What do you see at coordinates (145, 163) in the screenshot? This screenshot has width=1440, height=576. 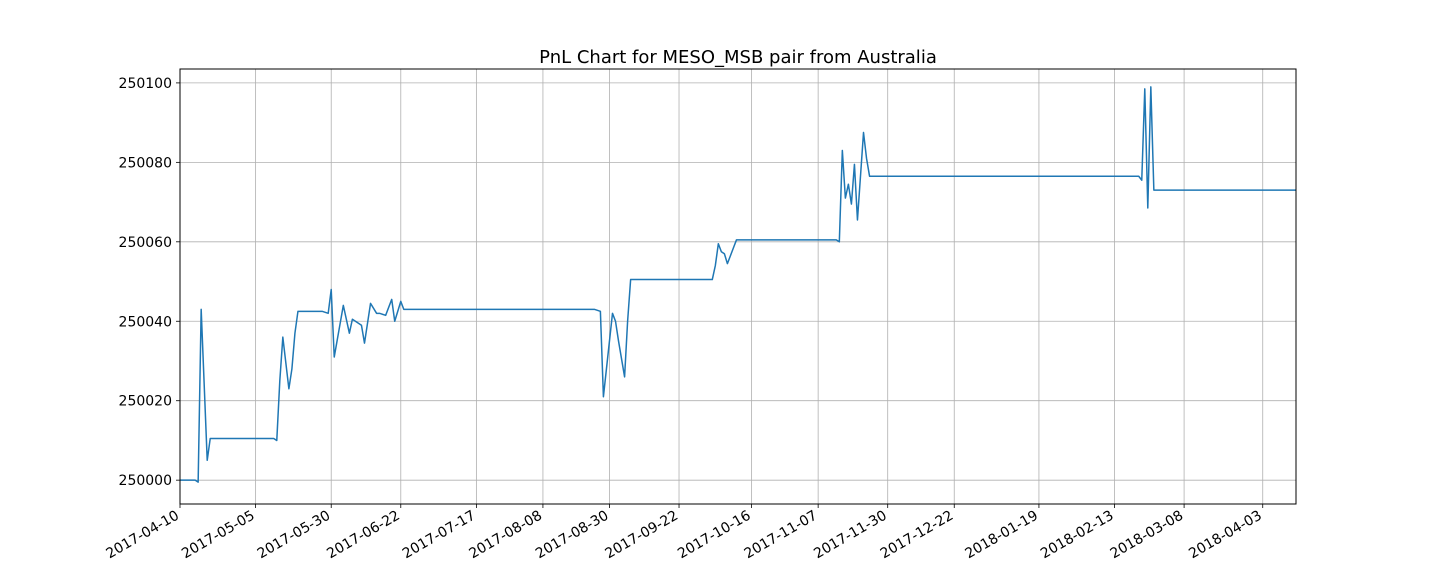 I see `y-tick-label: 250080` at bounding box center [145, 163].